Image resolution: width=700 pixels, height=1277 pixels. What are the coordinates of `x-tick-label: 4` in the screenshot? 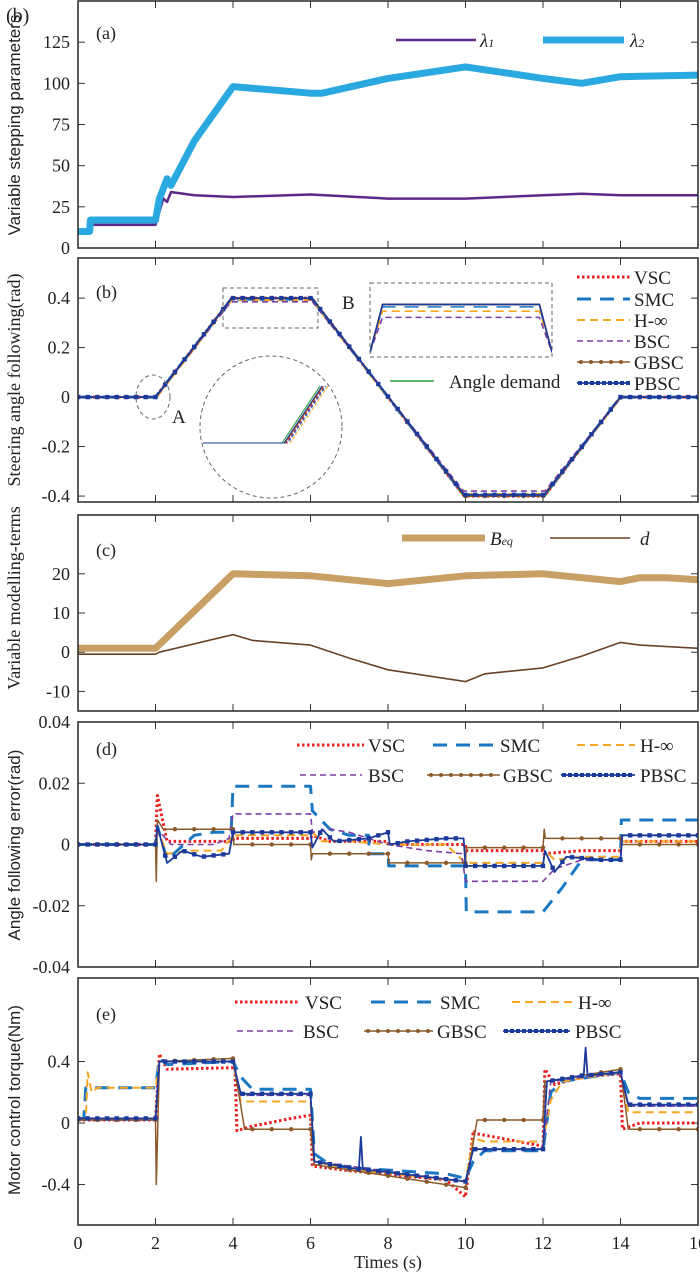 It's located at (233, 1243).